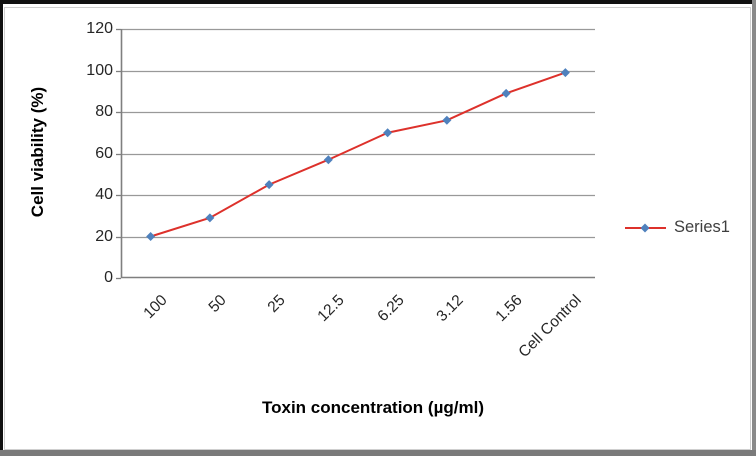  Describe the element at coordinates (104, 111) in the screenshot. I see `y-tick-label-80: 80` at that location.